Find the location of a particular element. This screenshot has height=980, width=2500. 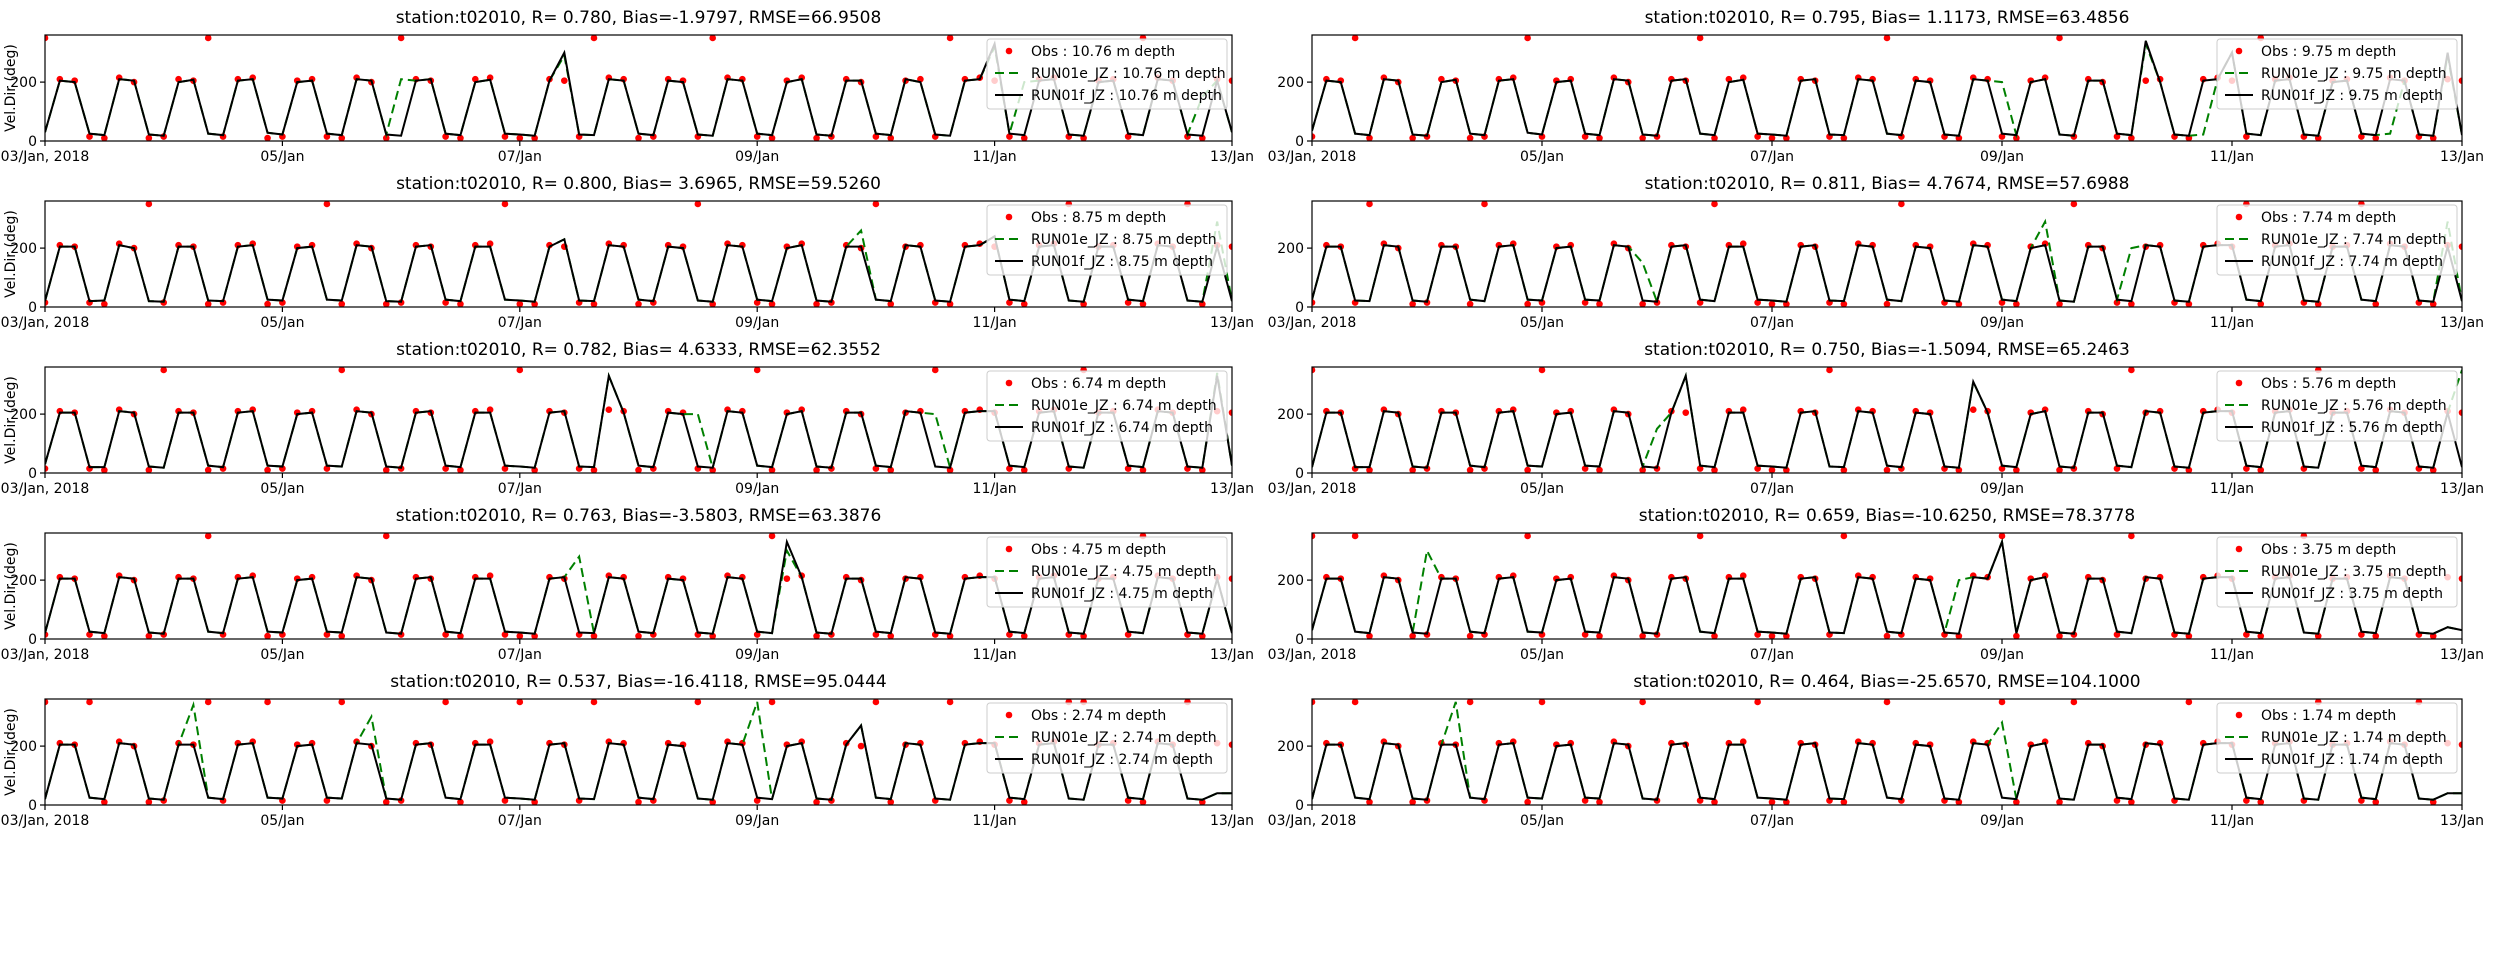

legend-label: Obs : 3.75 m depth is located at coordinates (2328, 550).